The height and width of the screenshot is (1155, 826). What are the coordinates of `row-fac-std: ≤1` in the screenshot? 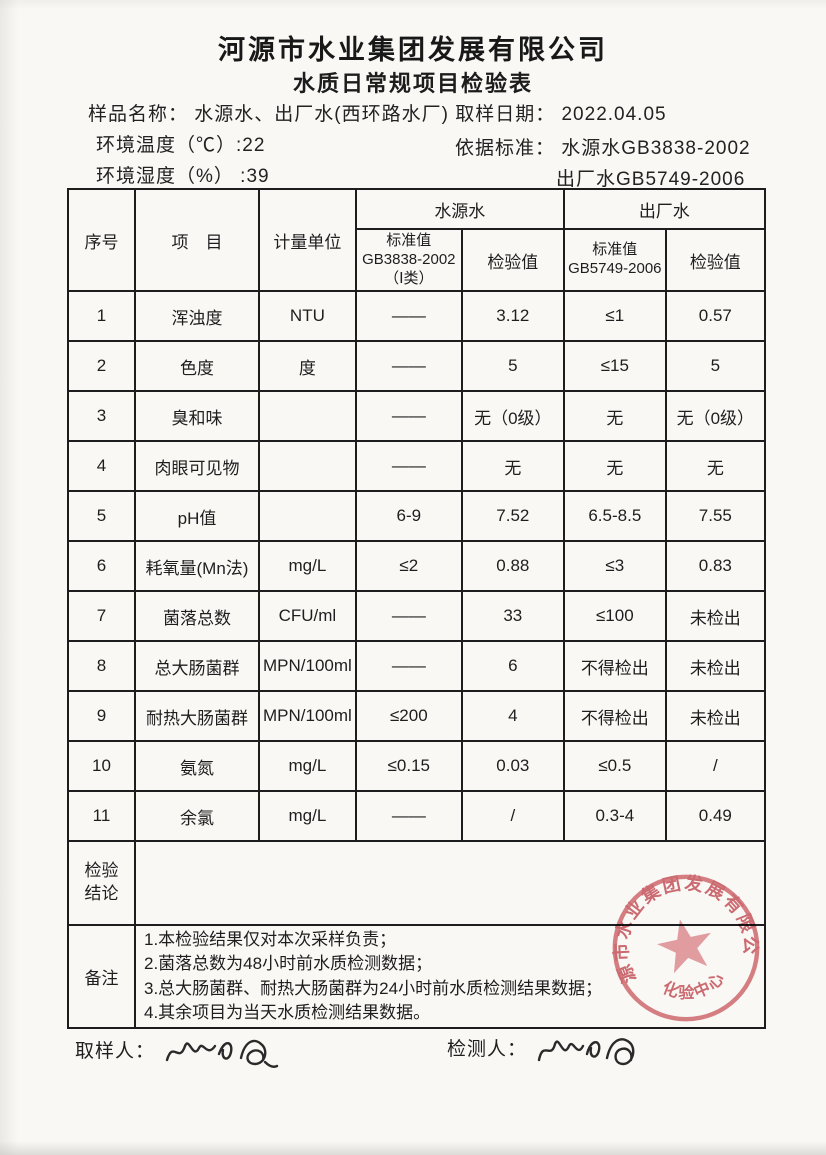 It's located at (614, 316).